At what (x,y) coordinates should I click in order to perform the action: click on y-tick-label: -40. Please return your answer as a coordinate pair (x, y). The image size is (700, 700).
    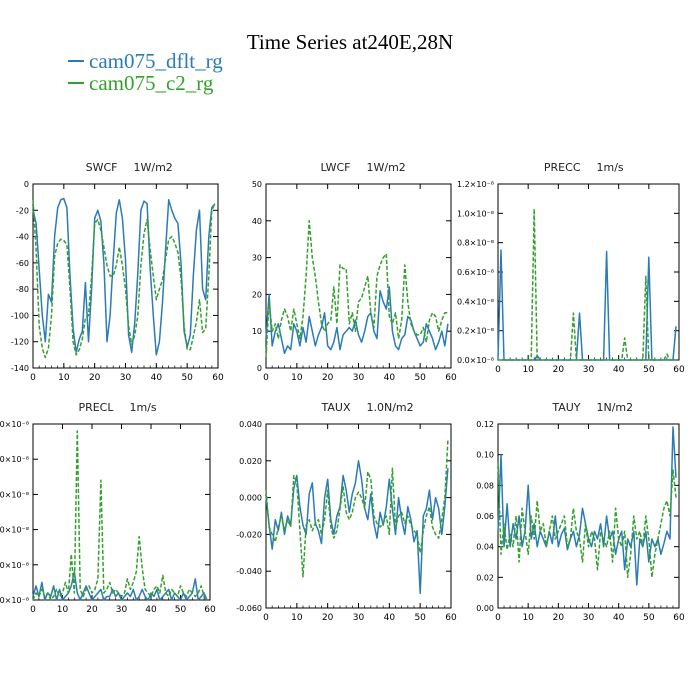
    Looking at the image, I should click on (22, 237).